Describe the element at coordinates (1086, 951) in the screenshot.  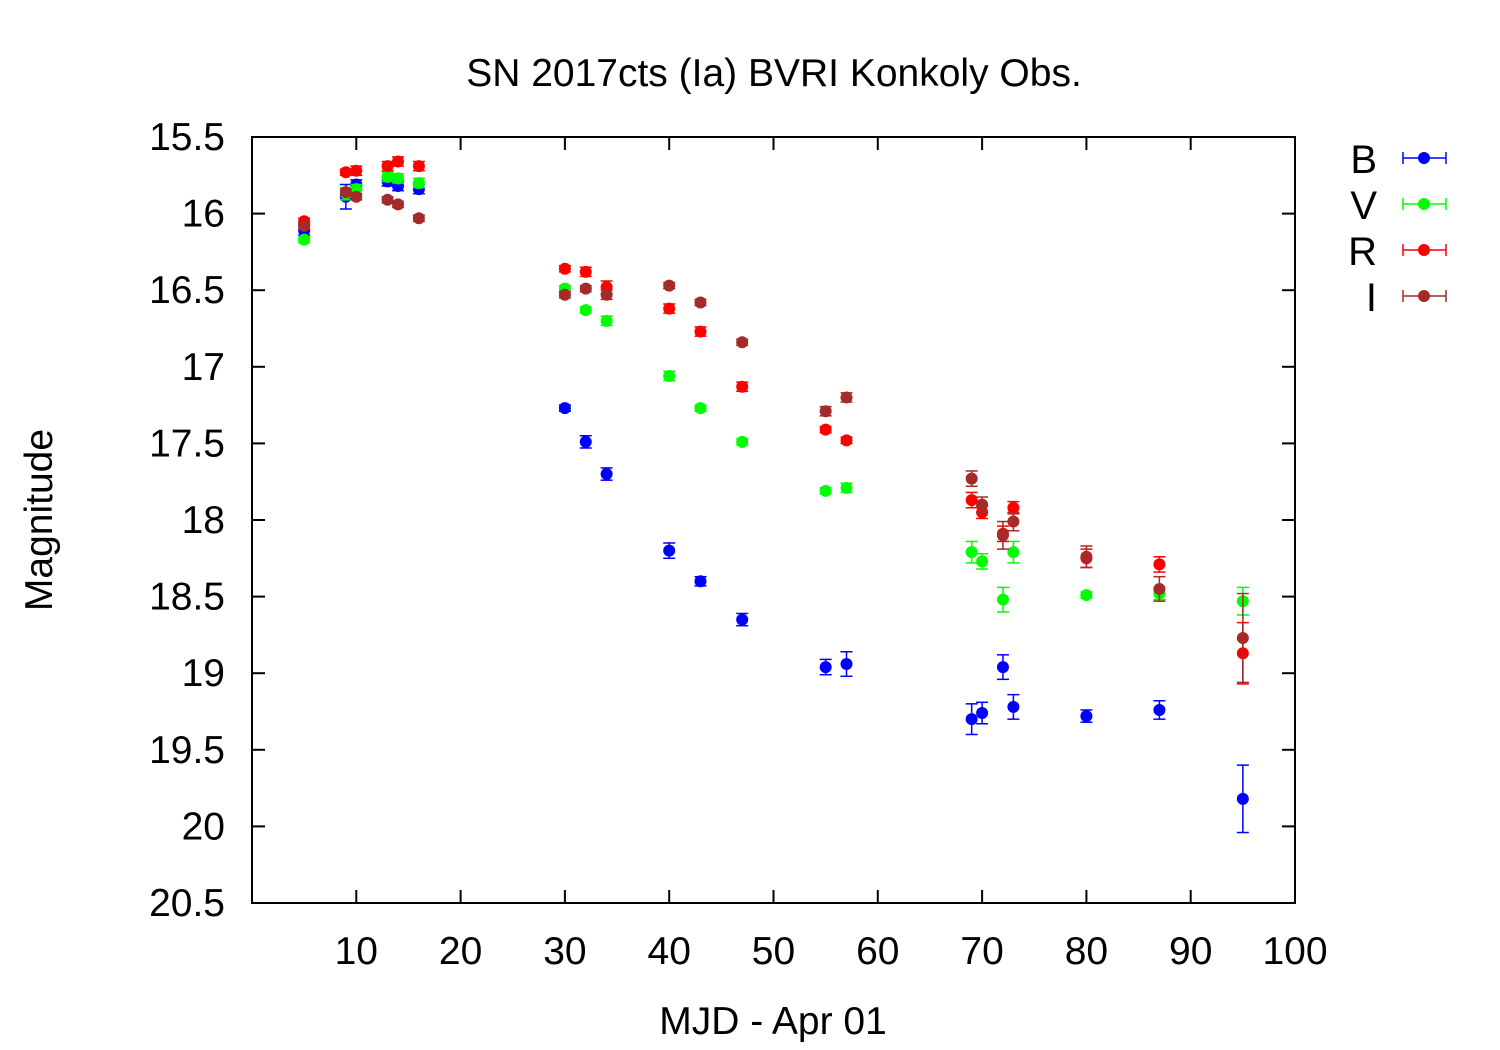
I see `x-tick-label: 80` at that location.